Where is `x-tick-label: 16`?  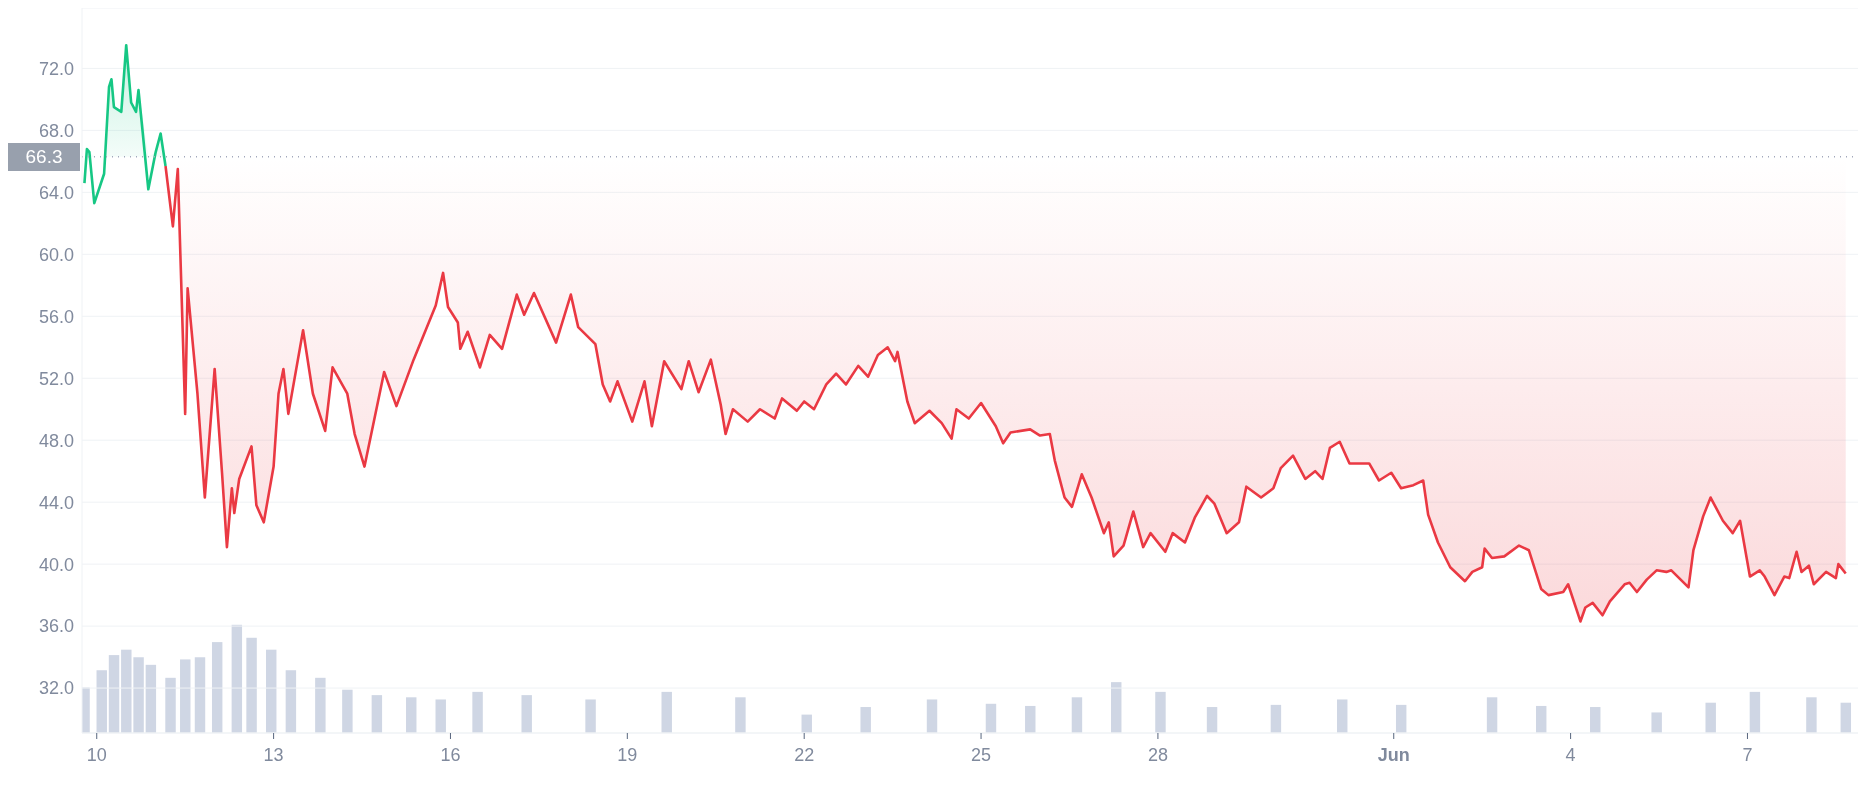 x-tick-label: 16 is located at coordinates (450, 755).